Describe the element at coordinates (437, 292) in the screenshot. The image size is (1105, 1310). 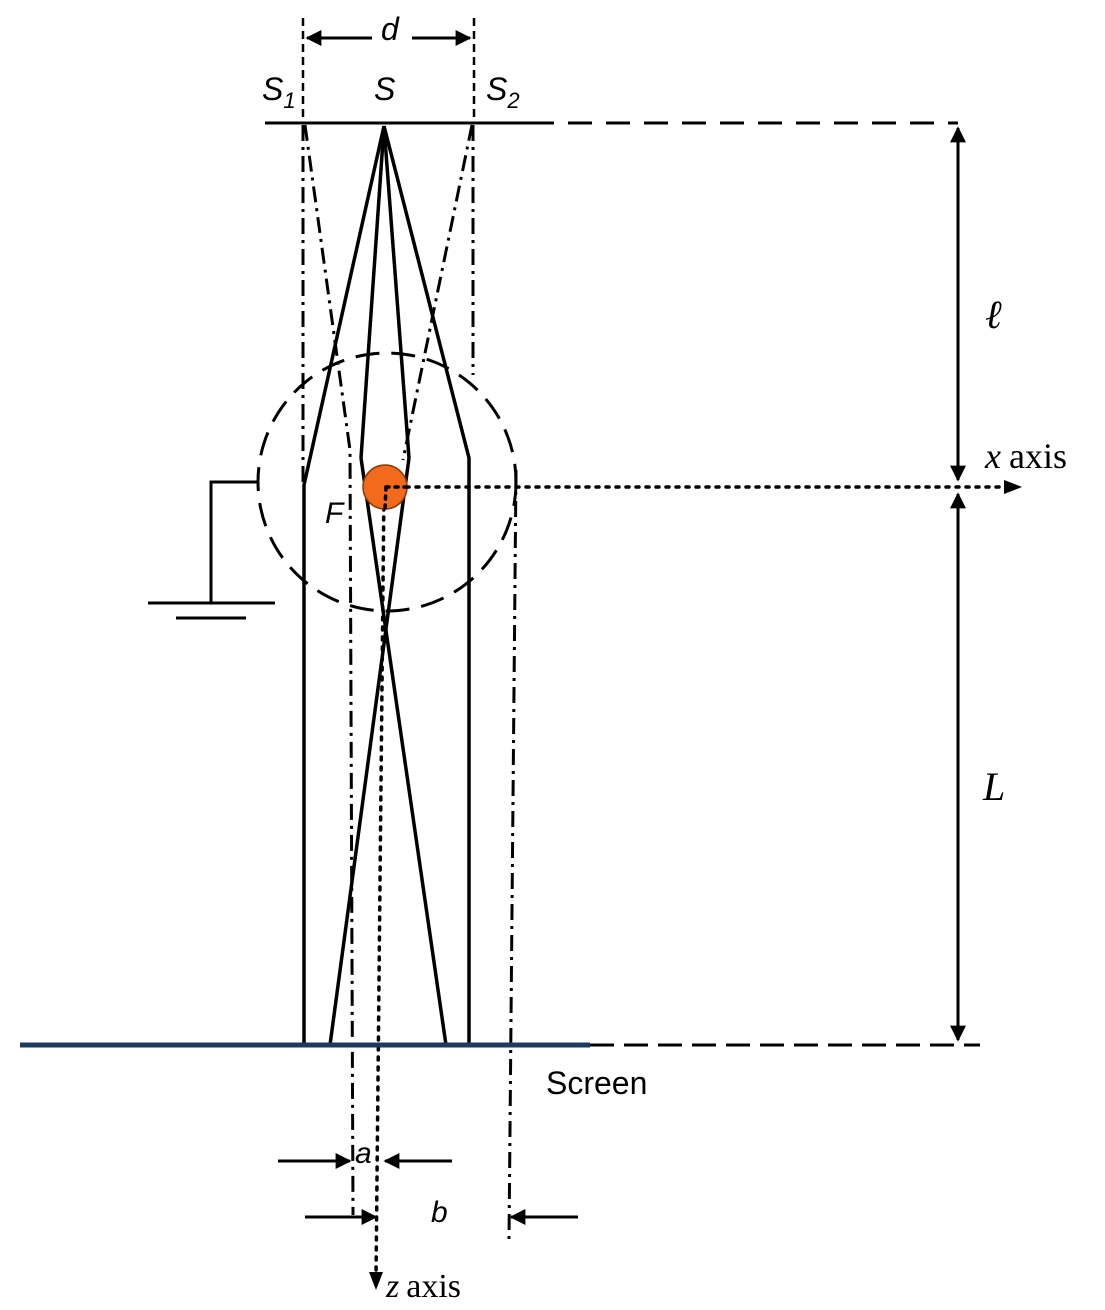
I see `s2-diagonal-ray` at that location.